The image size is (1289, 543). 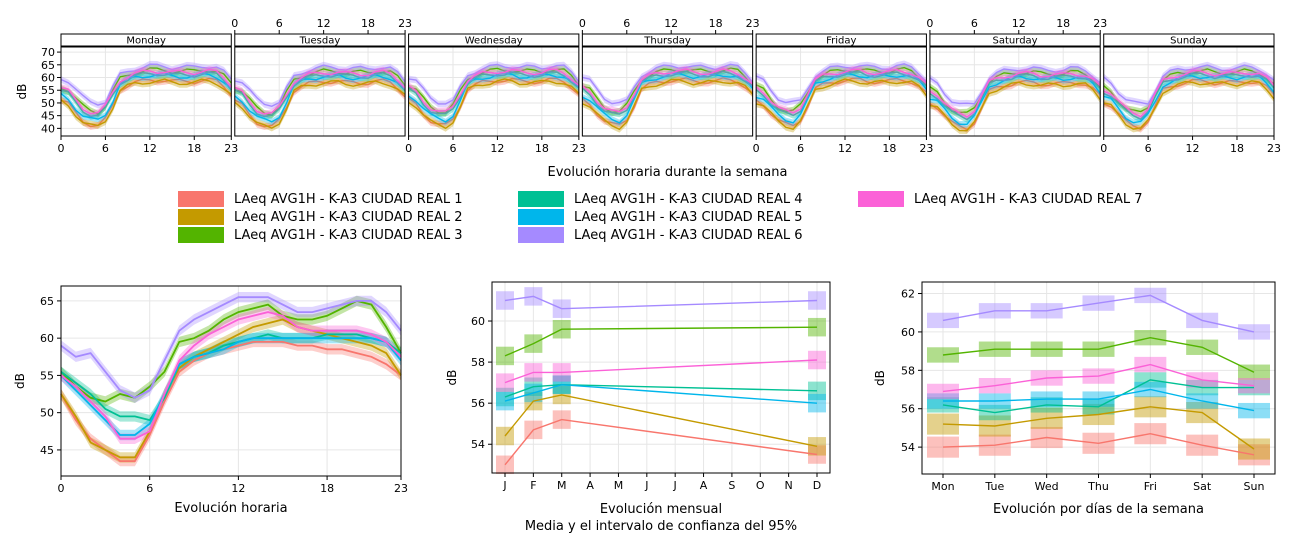 What do you see at coordinates (1047, 486) in the screenshot?
I see `x-tick-label: Wed` at bounding box center [1047, 486].